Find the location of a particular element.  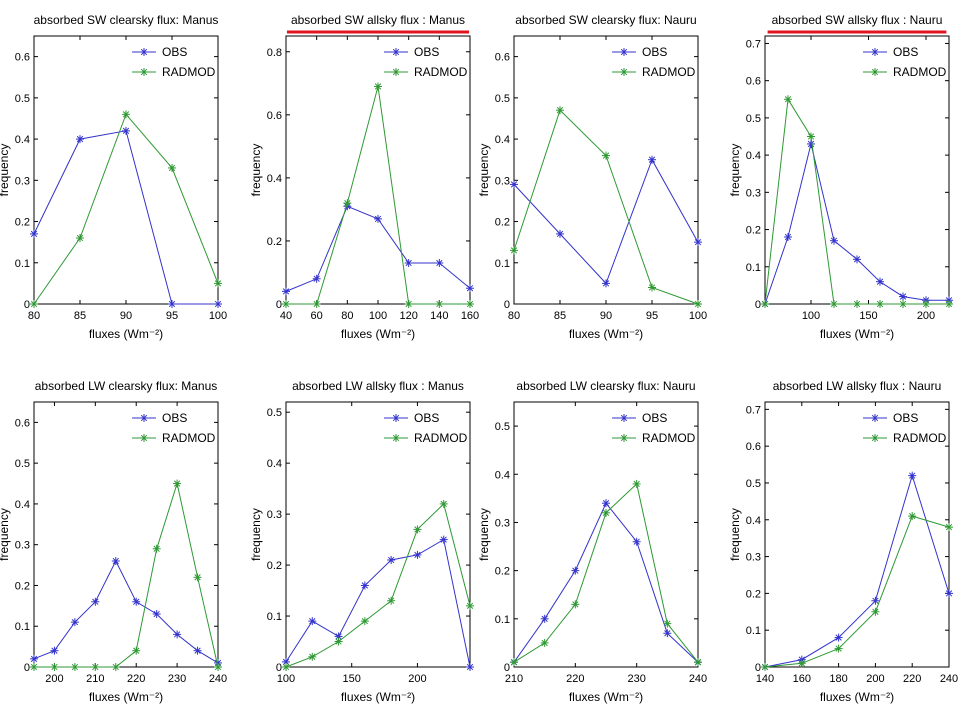

x-tick-label: 240 is located at coordinates (949, 679).